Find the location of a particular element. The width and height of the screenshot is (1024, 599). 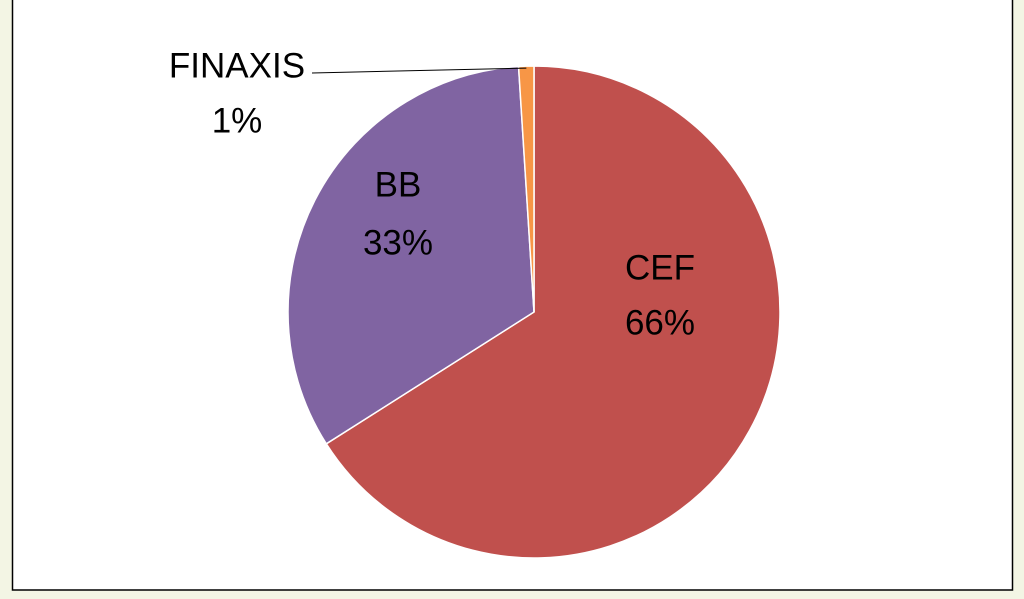

slice-label-value: 1% is located at coordinates (237, 120).